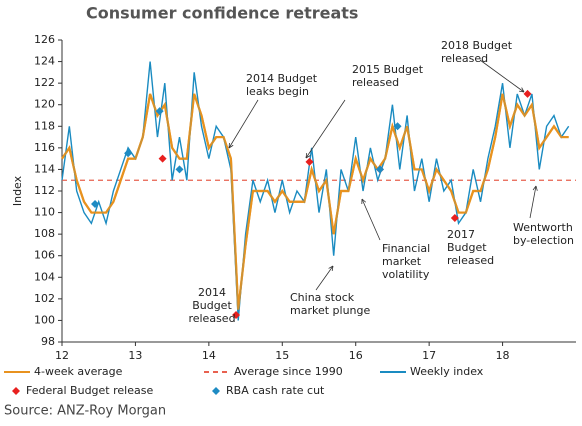 The image size is (582, 426). Describe the element at coordinates (402, 261) in the screenshot. I see `annotation: market` at that location.